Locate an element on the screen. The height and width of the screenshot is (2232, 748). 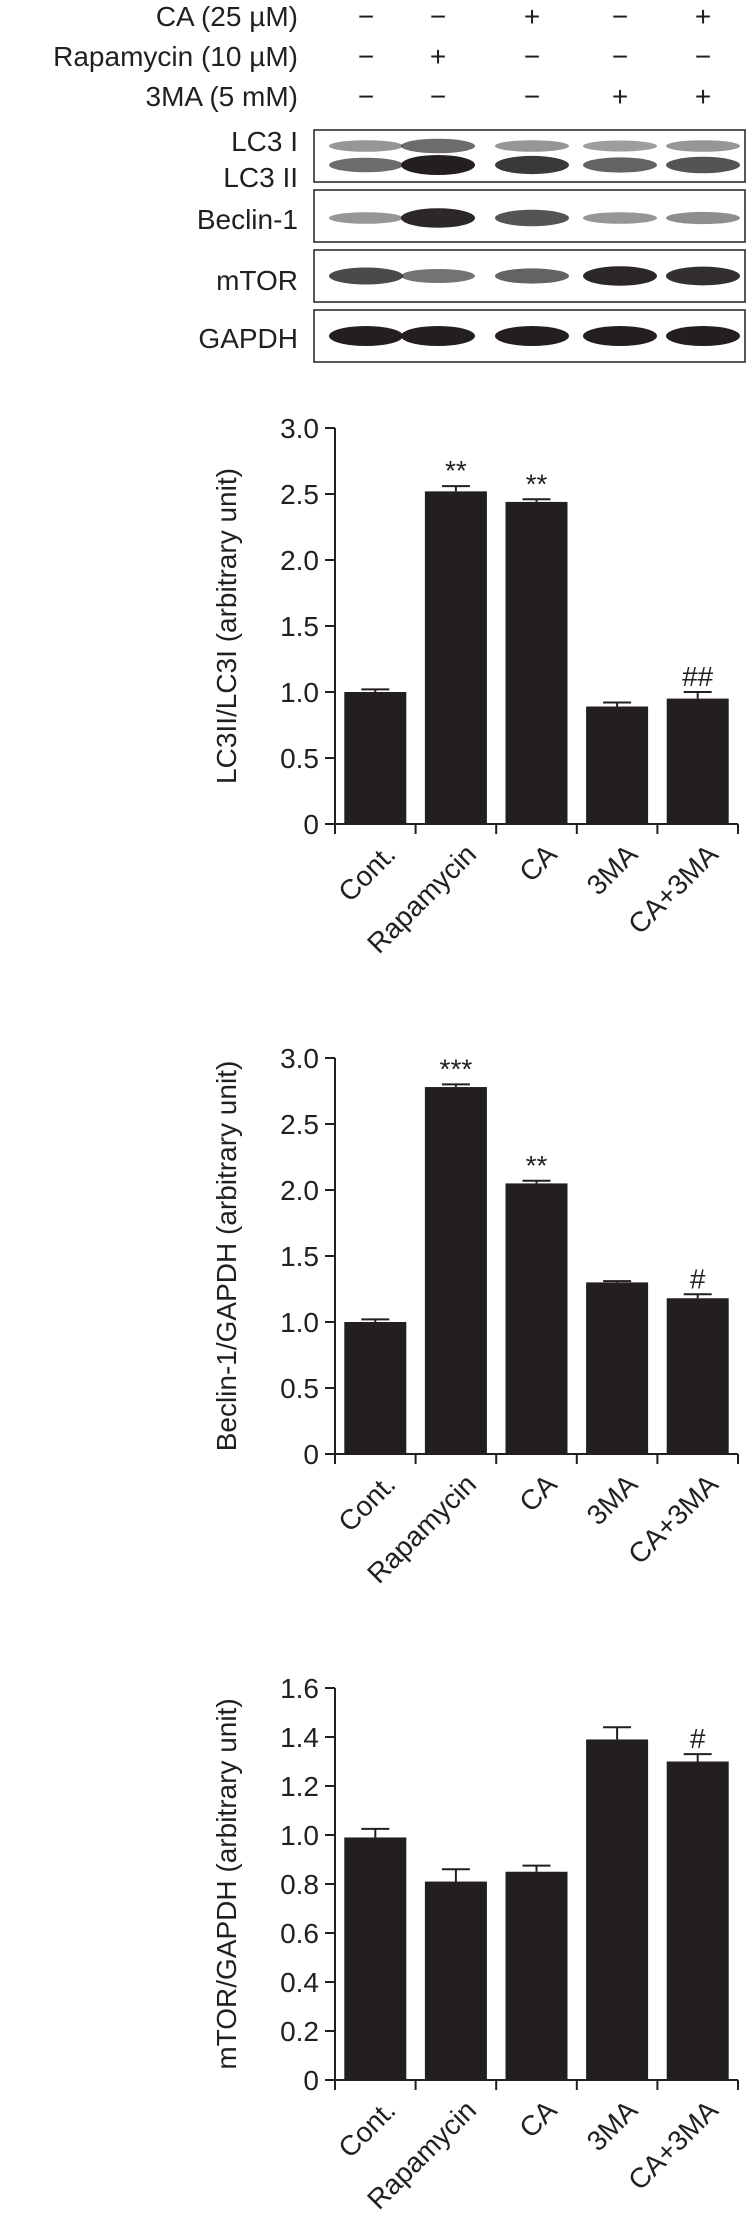
blot-panel: mTOR is located at coordinates (481, 276).